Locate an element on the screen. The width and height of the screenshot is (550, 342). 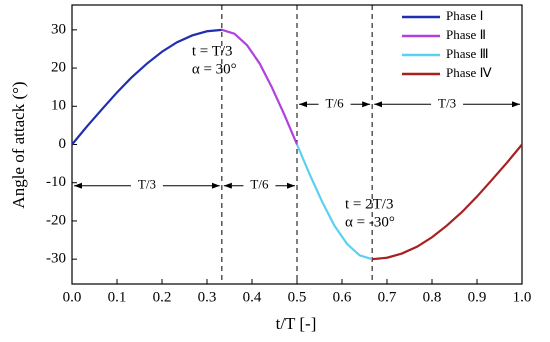
x-tick-label: 0.5 is located at coordinates (297, 297).